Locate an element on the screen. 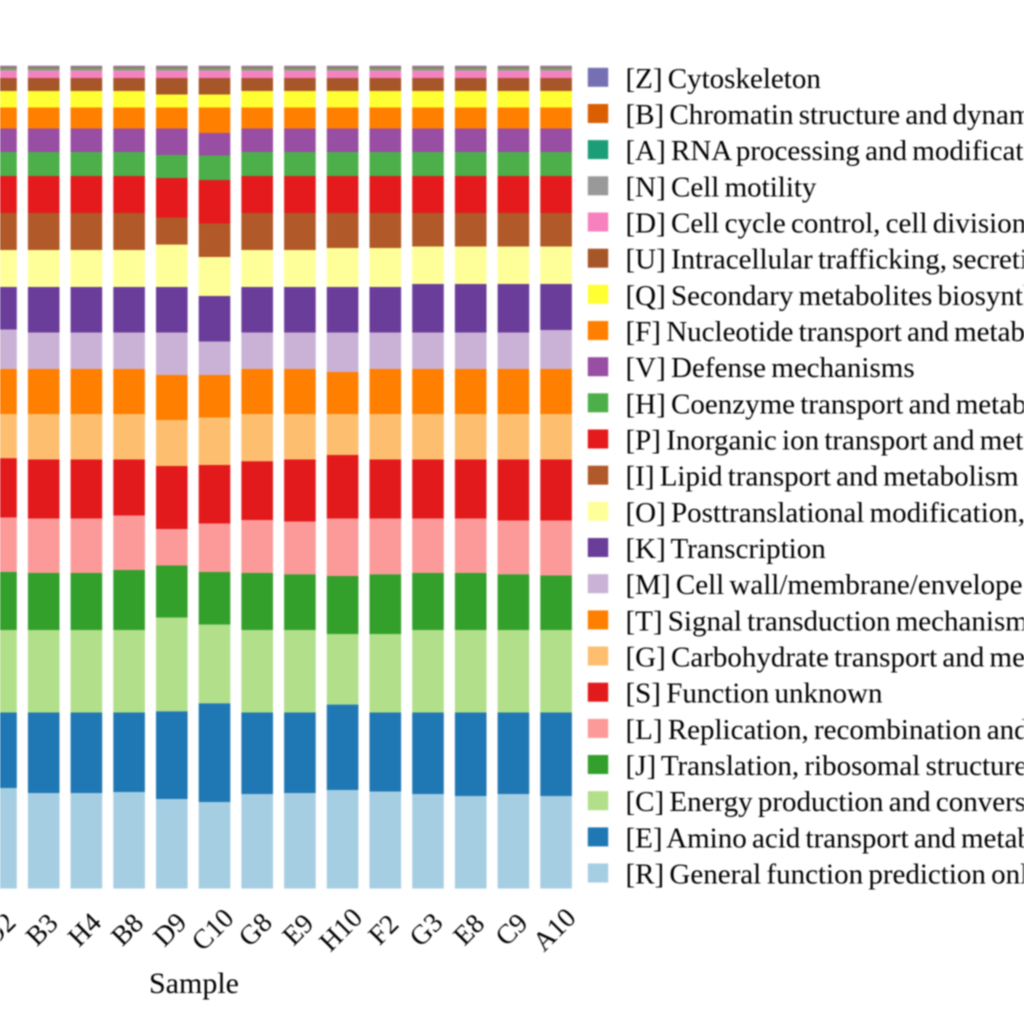 The height and width of the screenshot is (1029, 1024). svg-text: [N] Cell motility is located at coordinates (721, 187).